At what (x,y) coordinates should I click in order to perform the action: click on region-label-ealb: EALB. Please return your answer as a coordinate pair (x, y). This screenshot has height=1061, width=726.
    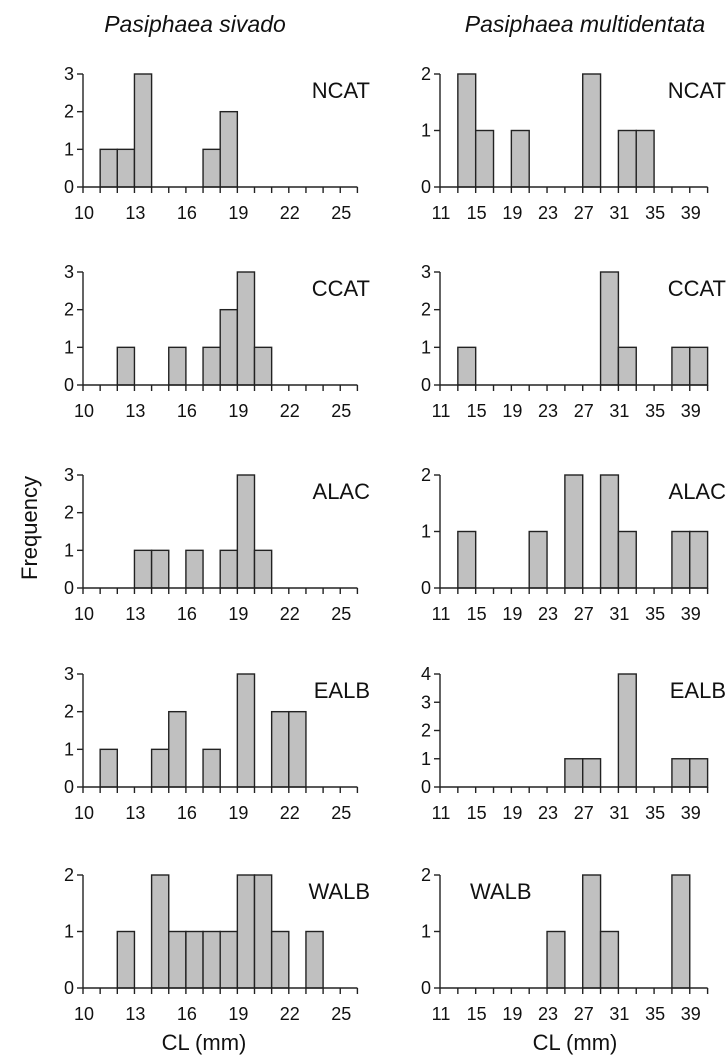
    Looking at the image, I should click on (342, 690).